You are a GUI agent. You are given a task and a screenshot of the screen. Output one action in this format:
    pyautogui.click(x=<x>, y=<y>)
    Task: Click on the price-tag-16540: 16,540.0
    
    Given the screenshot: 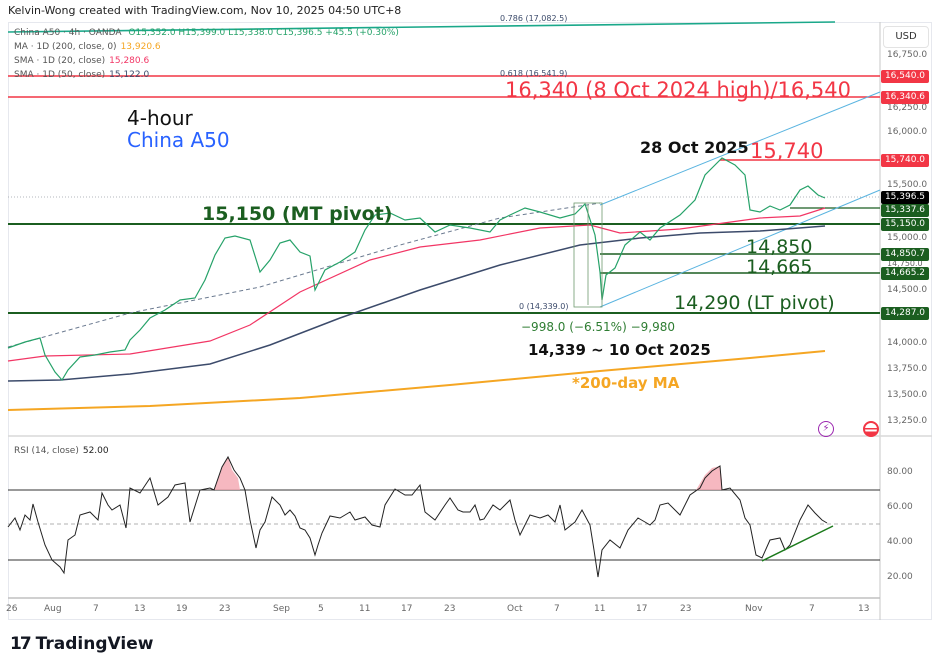 What is the action you would take?
    pyautogui.click(x=905, y=76)
    